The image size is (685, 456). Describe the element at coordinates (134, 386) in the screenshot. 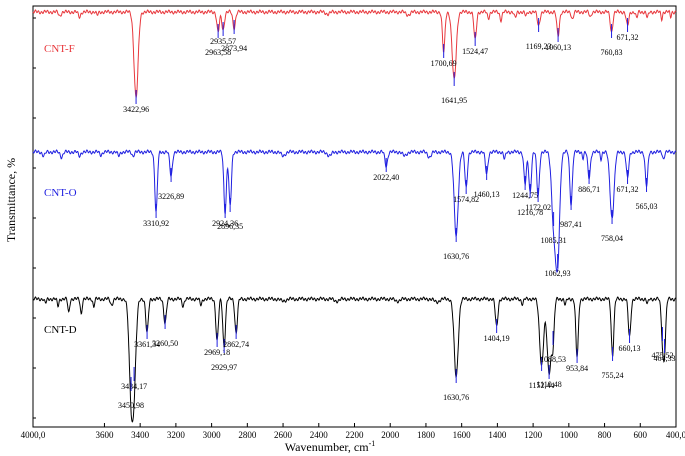

I see `peak-label: 3434,17` at that location.